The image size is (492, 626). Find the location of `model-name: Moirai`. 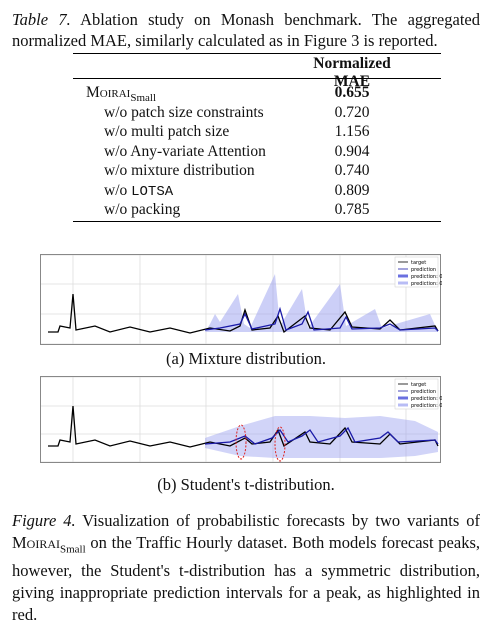

model-name: Moirai is located at coordinates (36, 542).